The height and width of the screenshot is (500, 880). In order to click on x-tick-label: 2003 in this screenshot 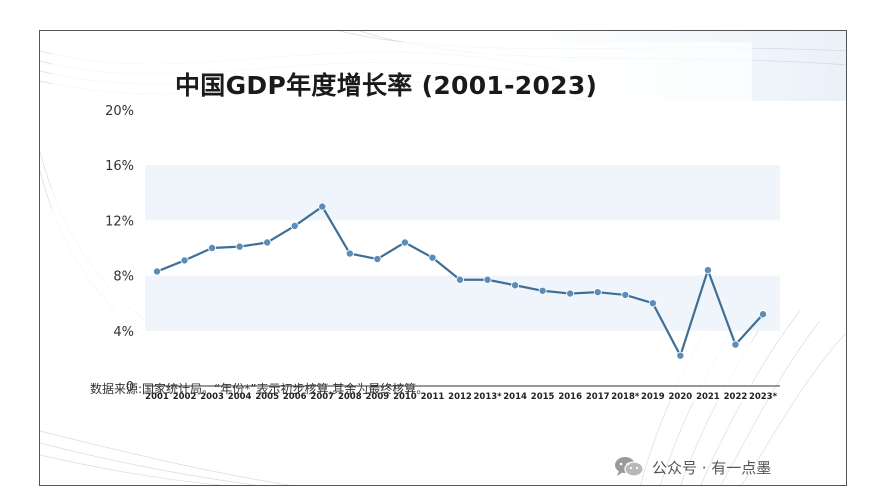, I will do `click(212, 397)`.